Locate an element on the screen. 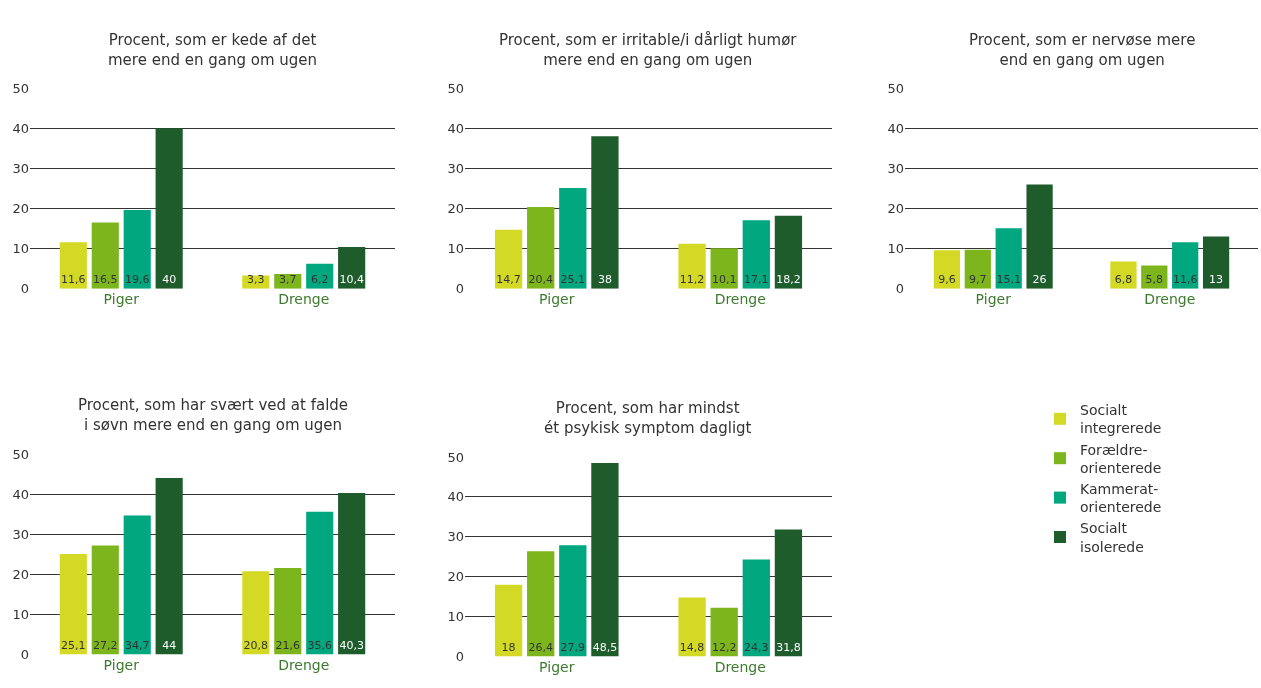  data-label: 10,4 is located at coordinates (351, 279).